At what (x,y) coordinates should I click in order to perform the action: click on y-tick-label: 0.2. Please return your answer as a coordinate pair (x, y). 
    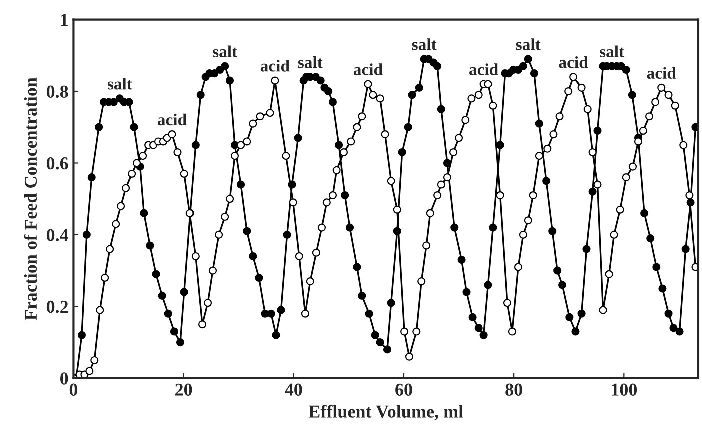
    Looking at the image, I should click on (57, 307).